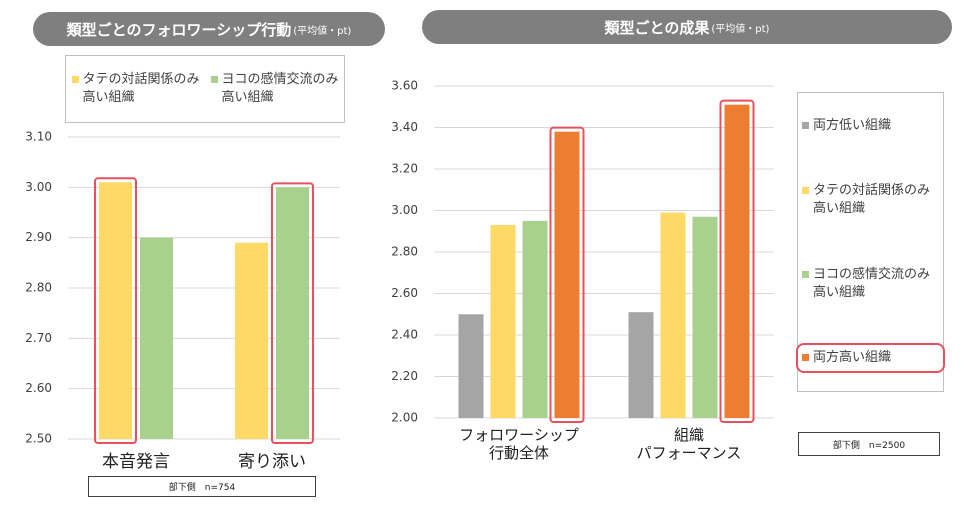 The image size is (970, 510). I want to click on x-tick-label: 寄り添い, so click(272, 462).